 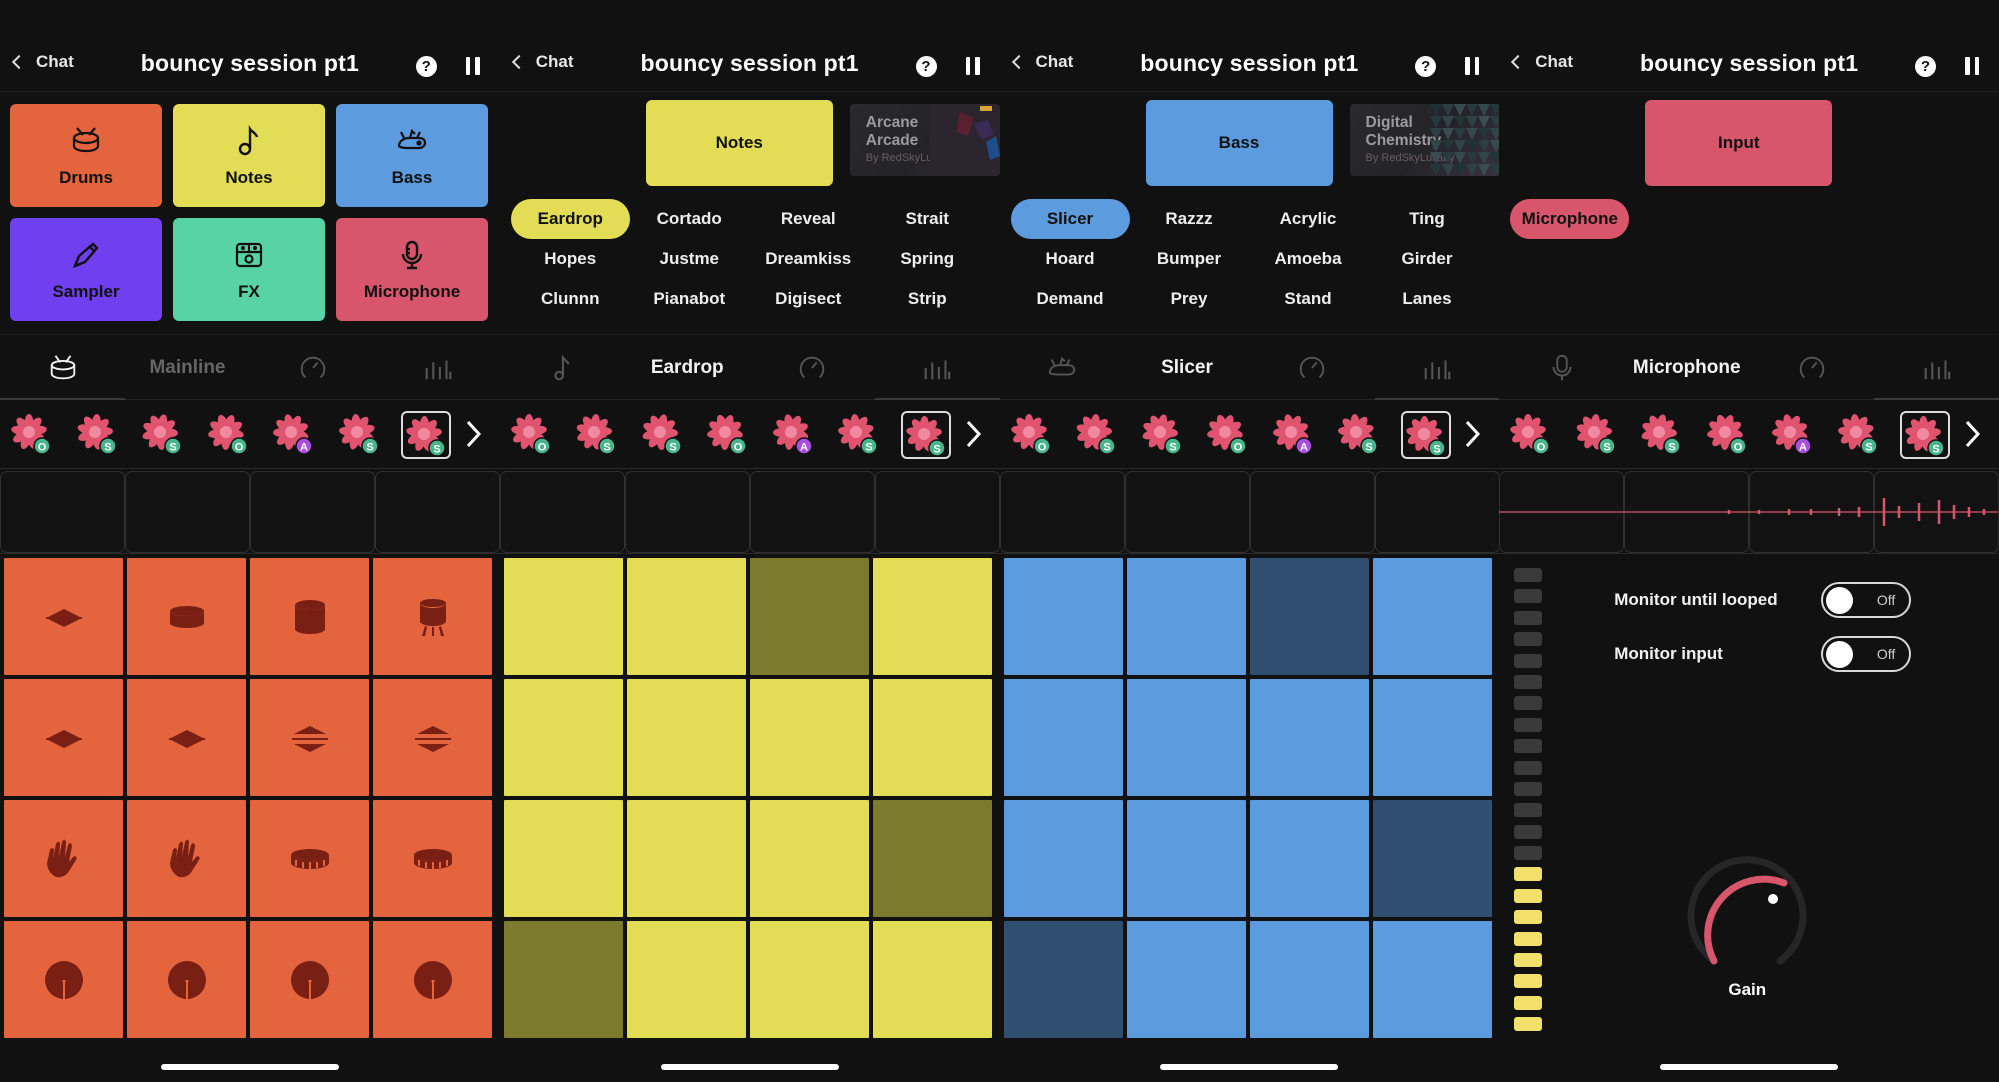 What do you see at coordinates (924, 140) in the screenshot?
I see `sound-pack-card: Arcane Arcade By RedSkyLullaby` at bounding box center [924, 140].